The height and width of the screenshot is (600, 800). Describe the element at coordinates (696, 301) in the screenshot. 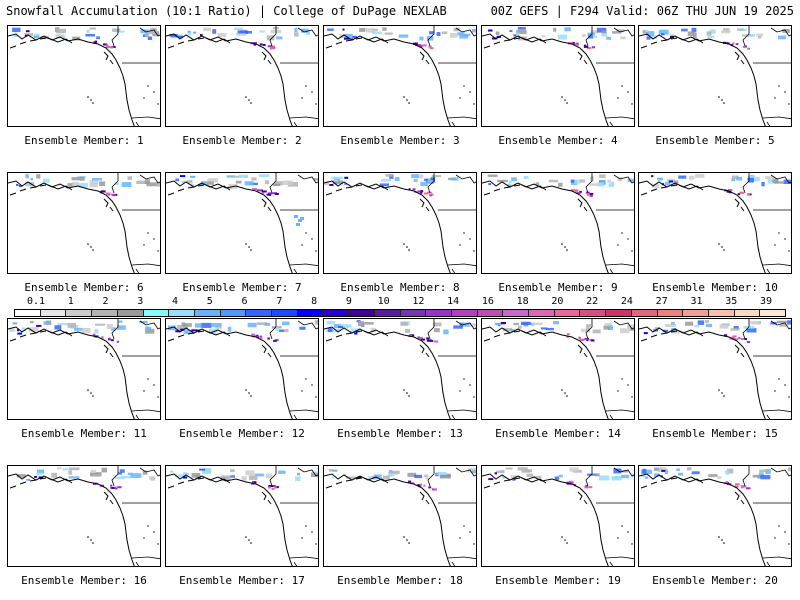

I see `colorbar-tick-label: 31` at that location.